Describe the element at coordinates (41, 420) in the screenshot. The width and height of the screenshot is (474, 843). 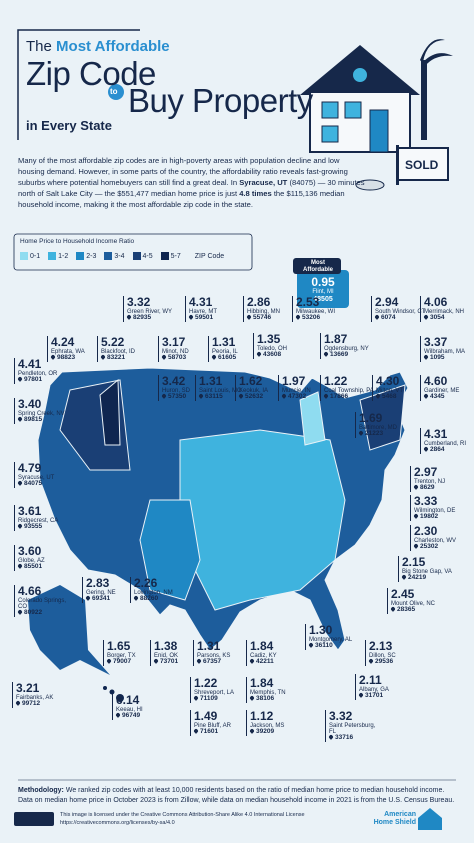
I see `zip: 89815` at that location.